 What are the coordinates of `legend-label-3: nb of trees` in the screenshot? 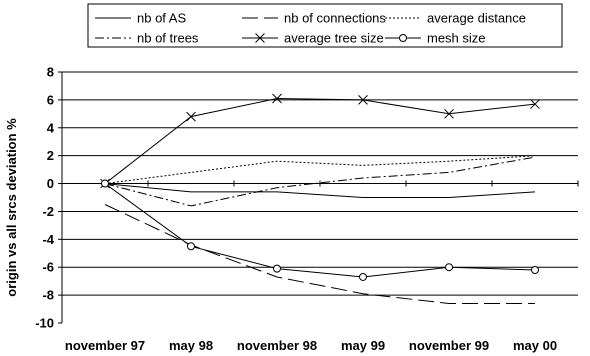 It's located at (168, 38).